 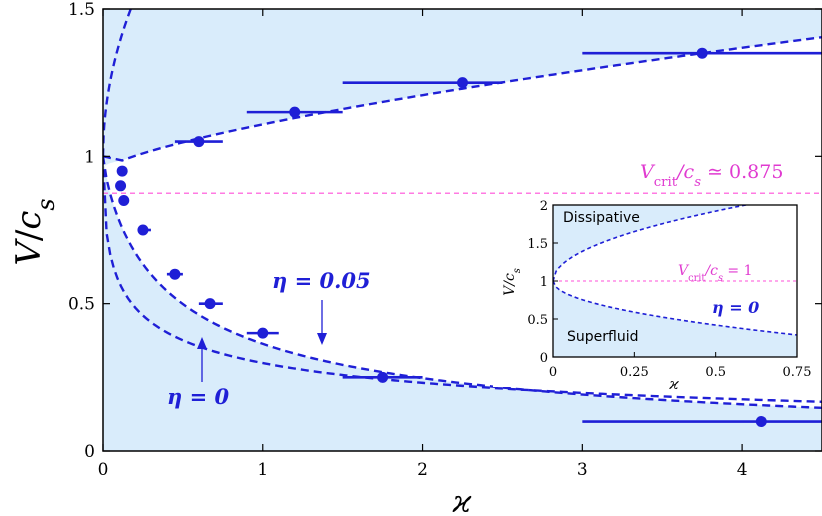 I want to click on inset-x-axis-label: ϰ, so click(x=673, y=384).